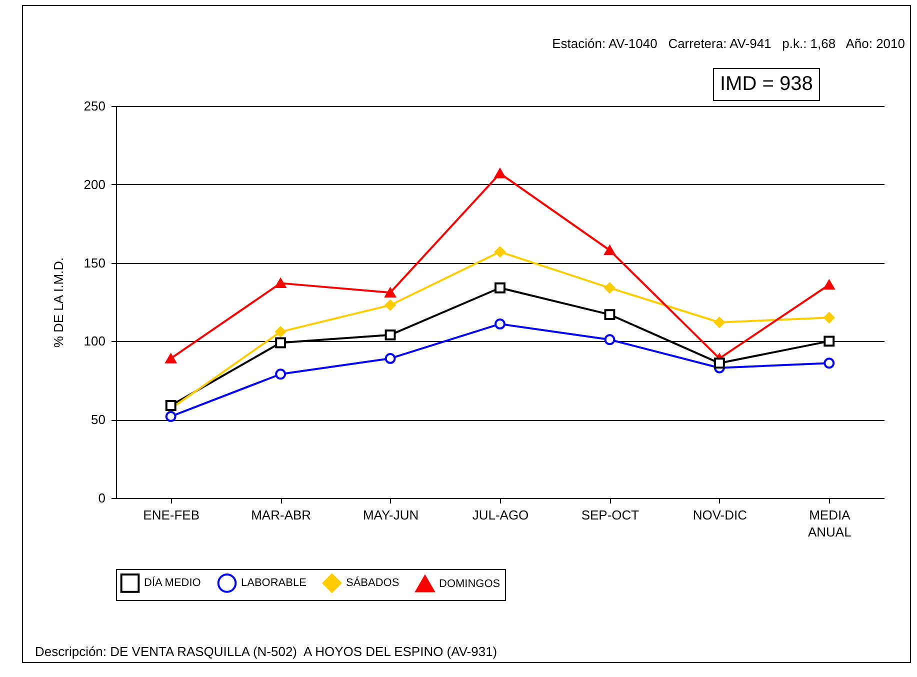  What do you see at coordinates (173, 583) in the screenshot?
I see `legend-label: DÍA MEDIO` at bounding box center [173, 583].